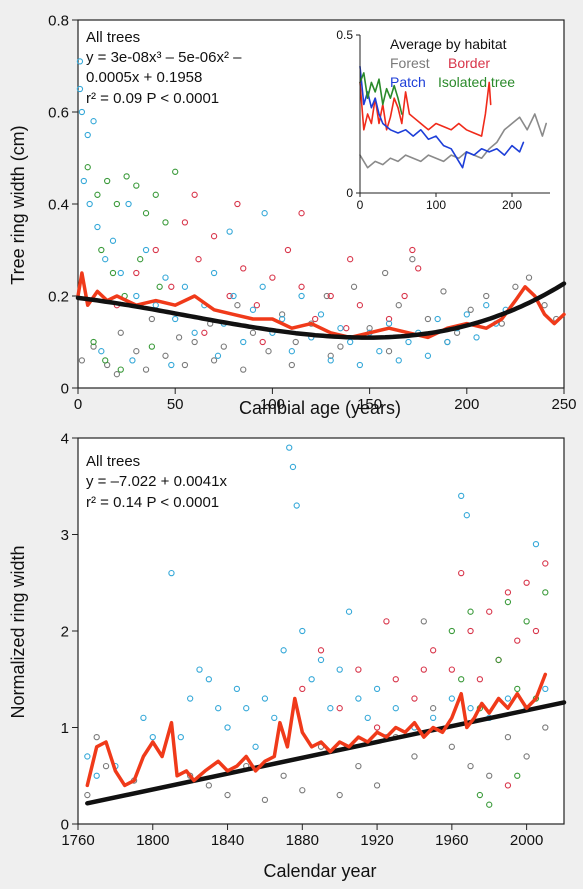 The image size is (583, 889). Describe the element at coordinates (321, 310) in the screenshot. I see `top-fit-curve` at that location.